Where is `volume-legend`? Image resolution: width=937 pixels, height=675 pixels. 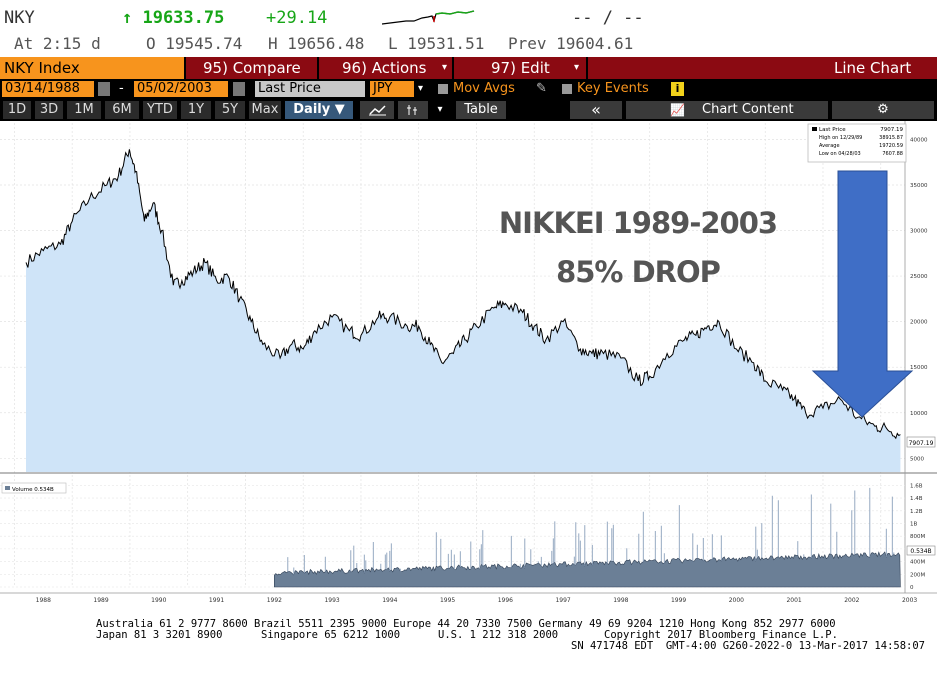 volume-legend is located at coordinates (34, 488).